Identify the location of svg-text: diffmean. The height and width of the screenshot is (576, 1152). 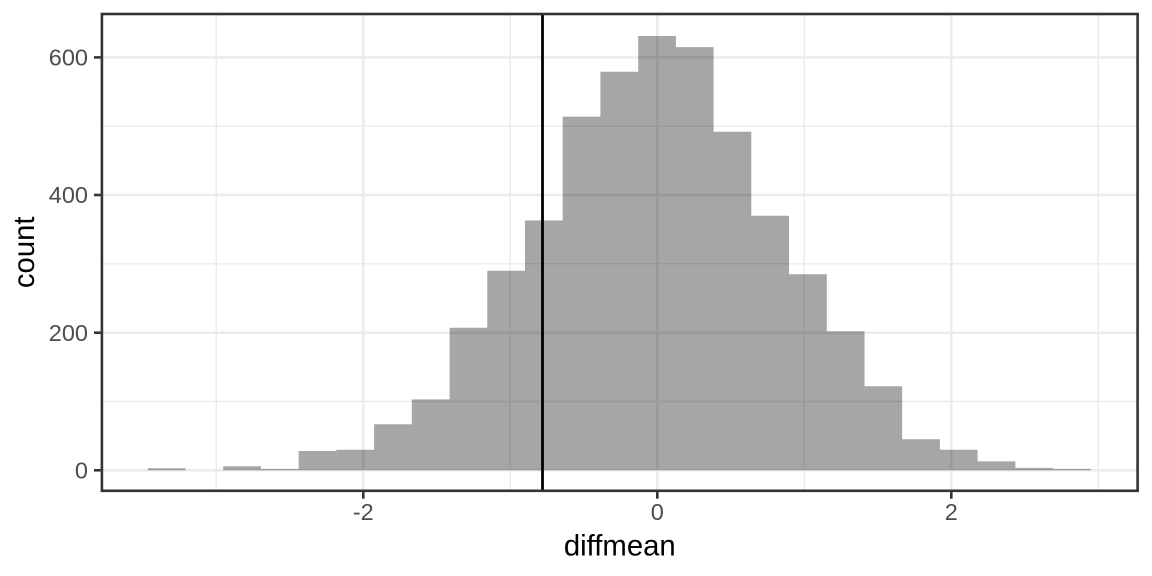
(620, 546).